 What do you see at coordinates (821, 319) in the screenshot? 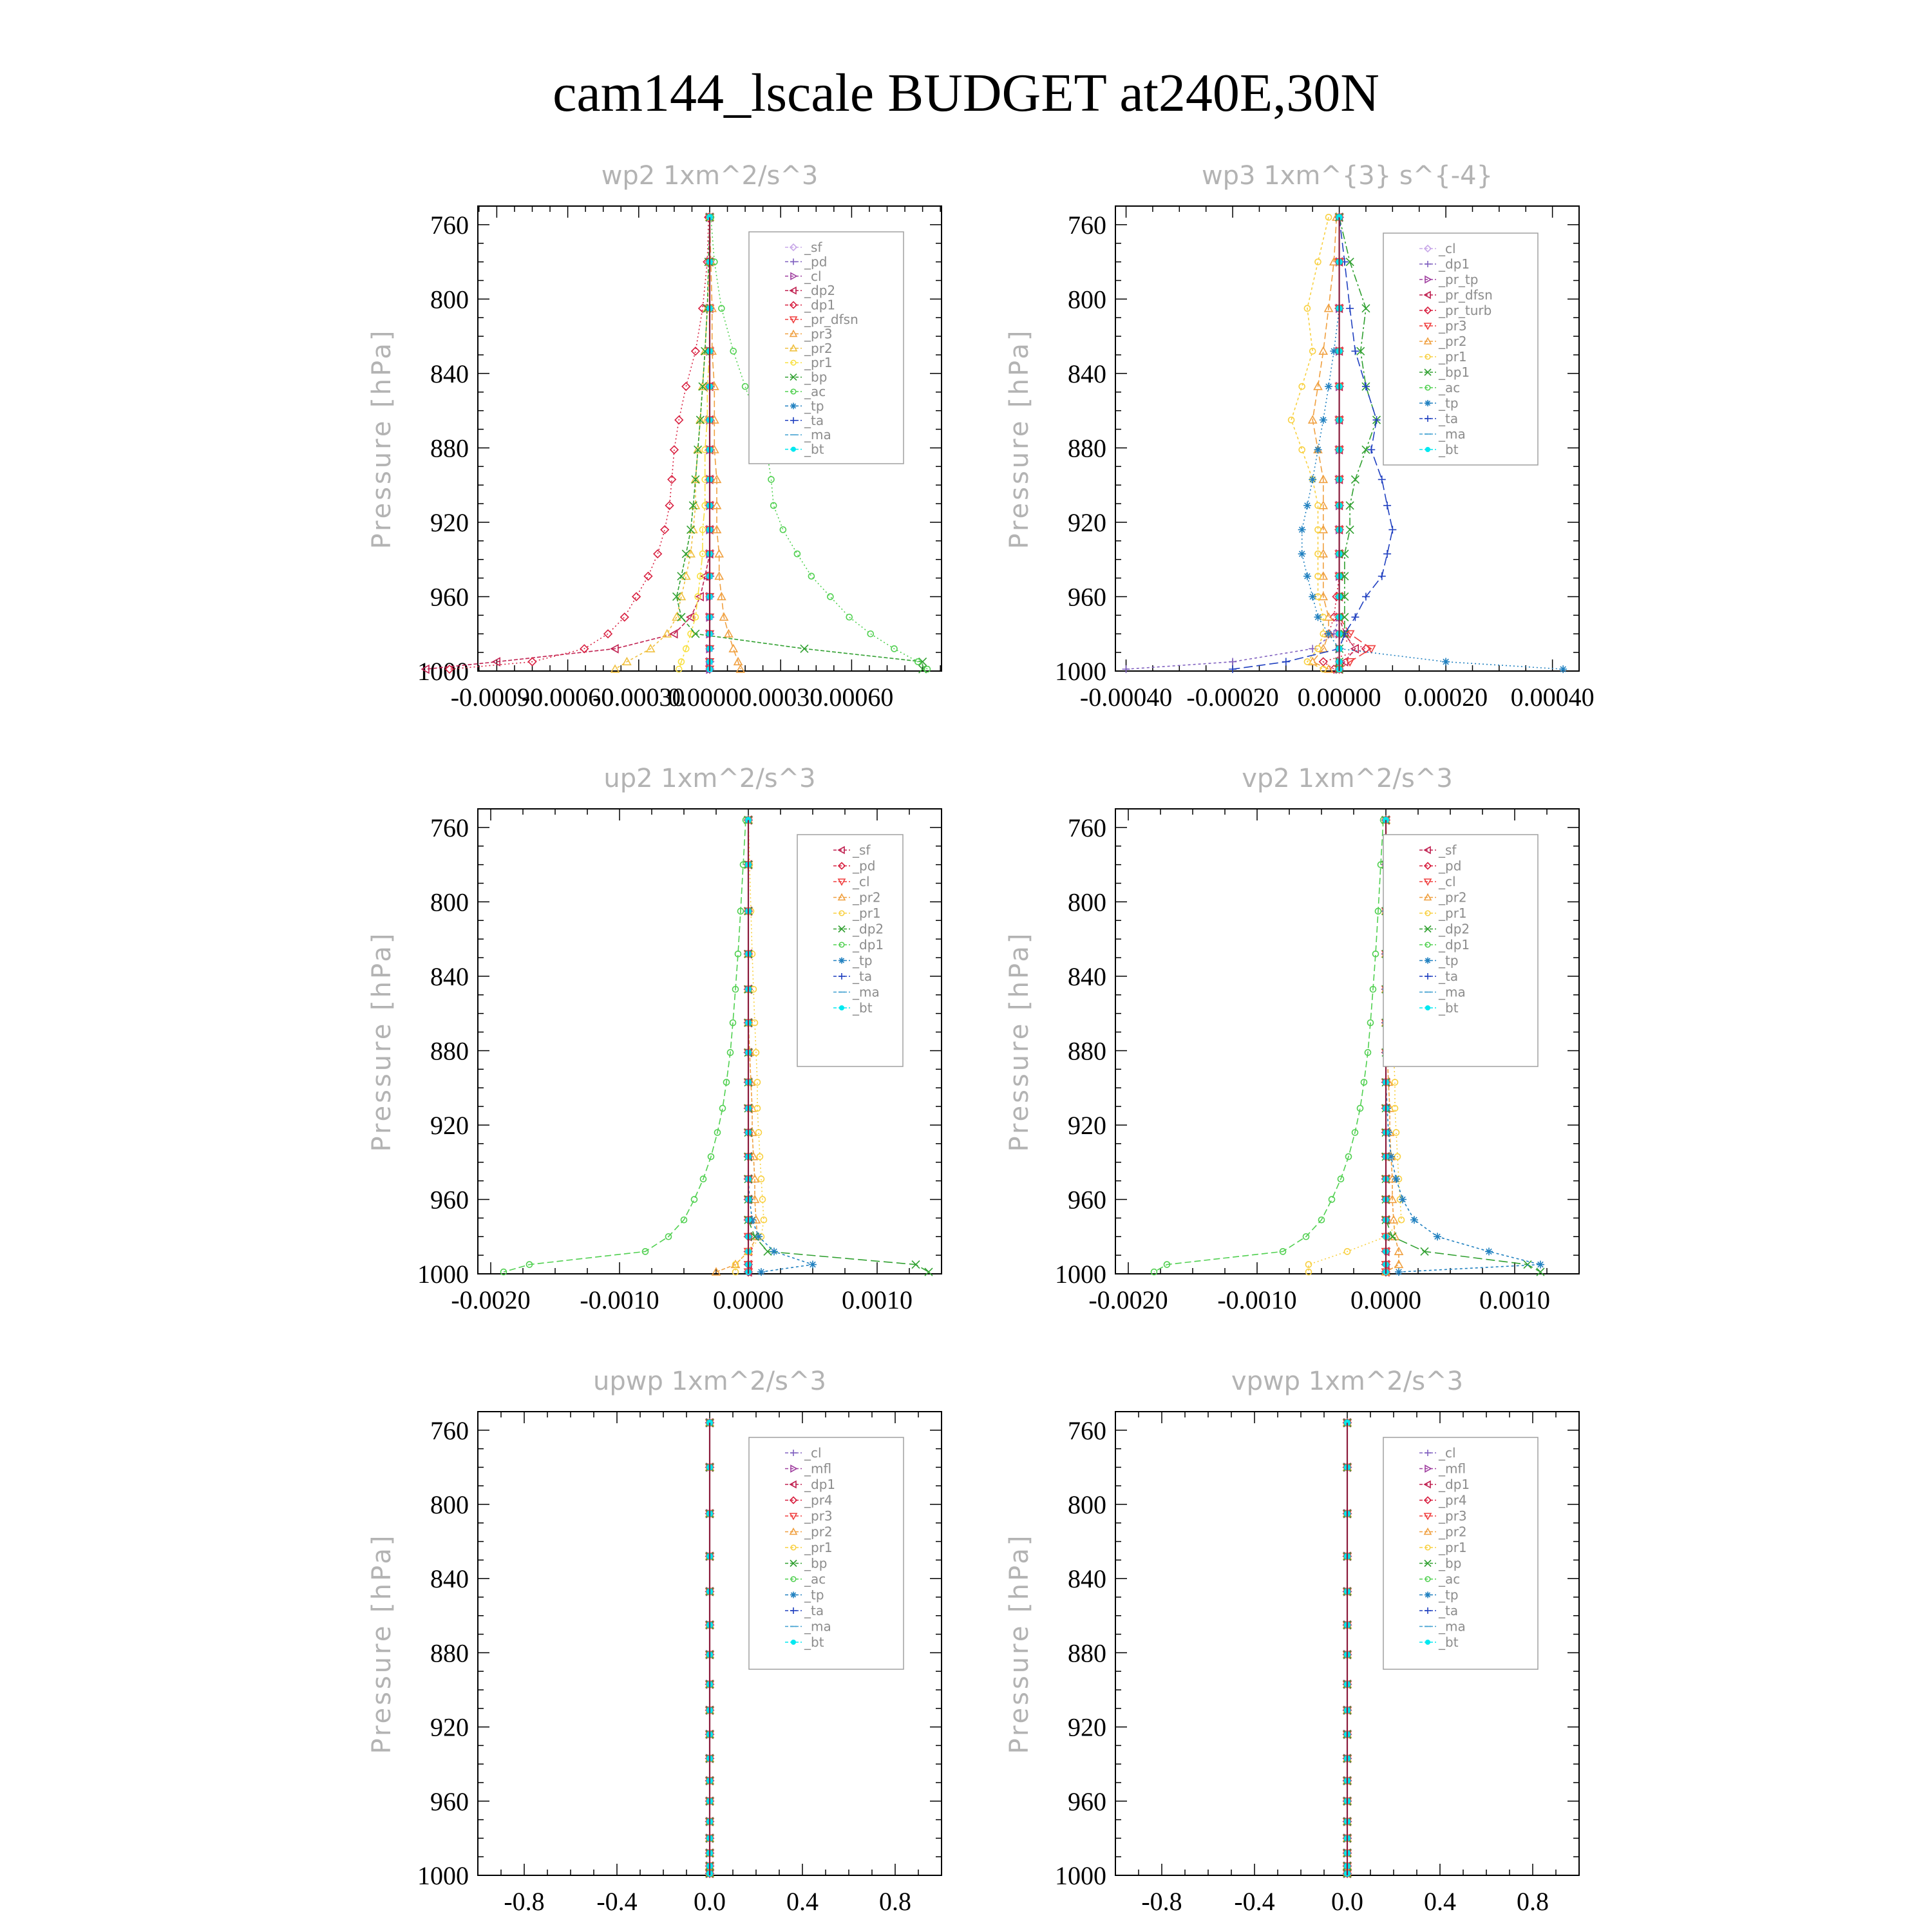
I see `legend-entry-pr_dfsn: _pr_dfsn` at bounding box center [821, 319].